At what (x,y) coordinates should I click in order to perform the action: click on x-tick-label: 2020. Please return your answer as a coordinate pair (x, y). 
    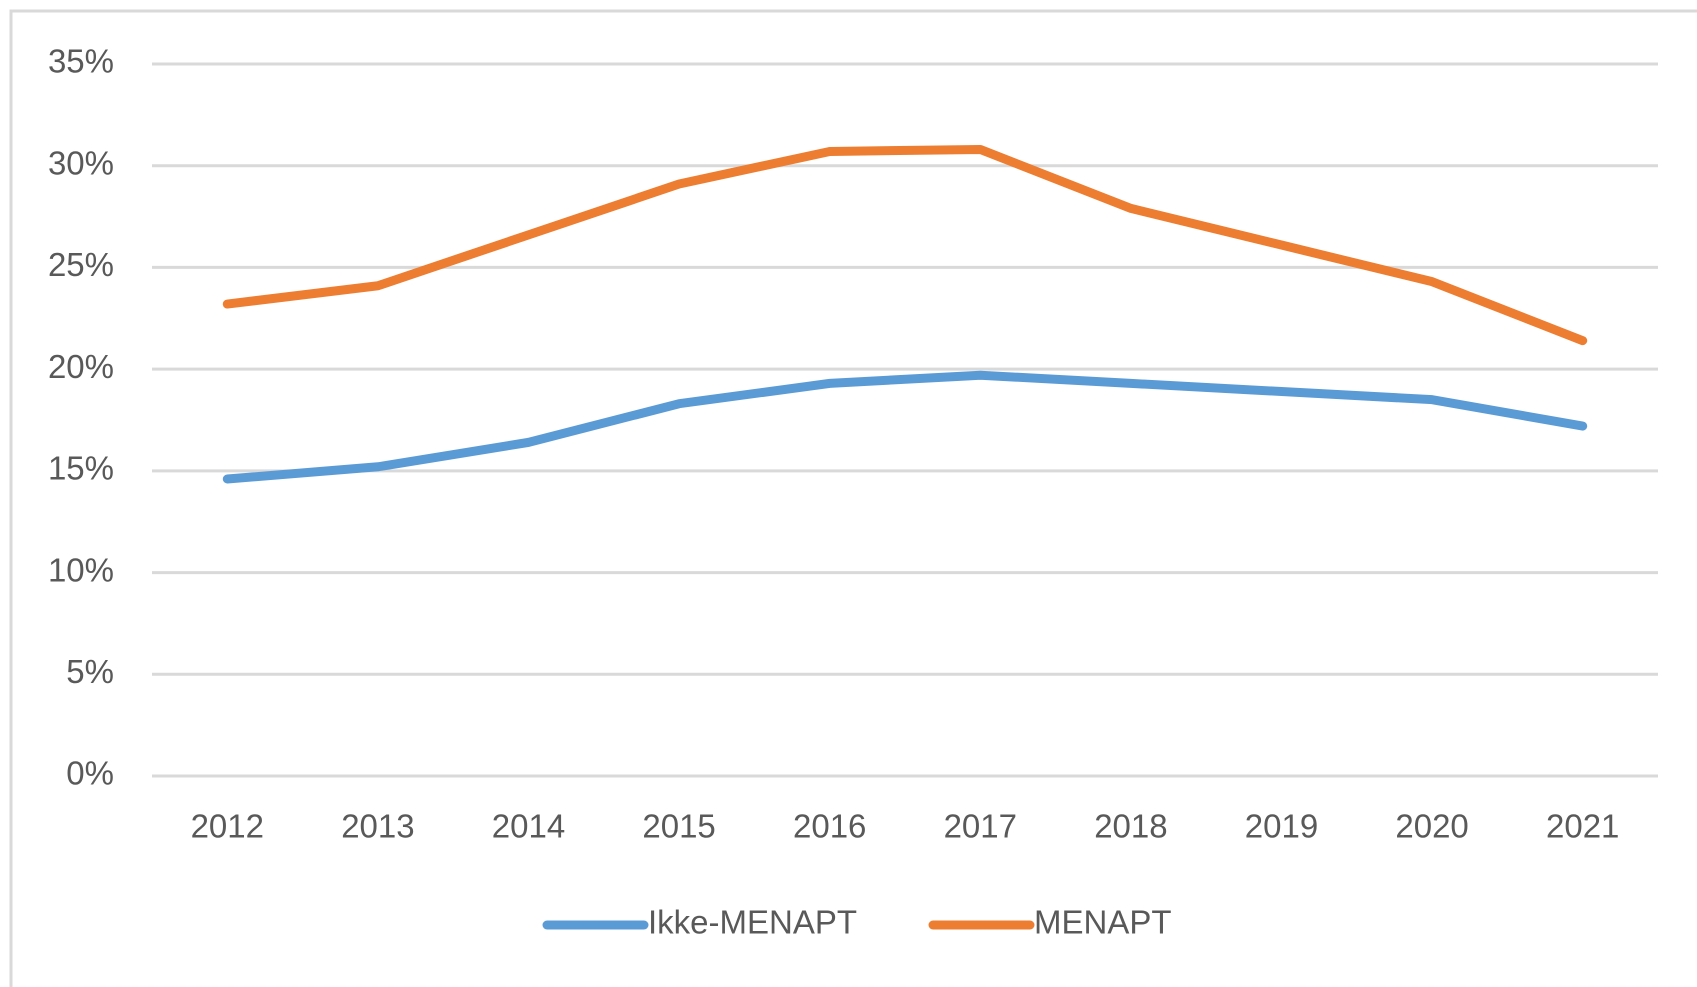
    Looking at the image, I should click on (1431, 826).